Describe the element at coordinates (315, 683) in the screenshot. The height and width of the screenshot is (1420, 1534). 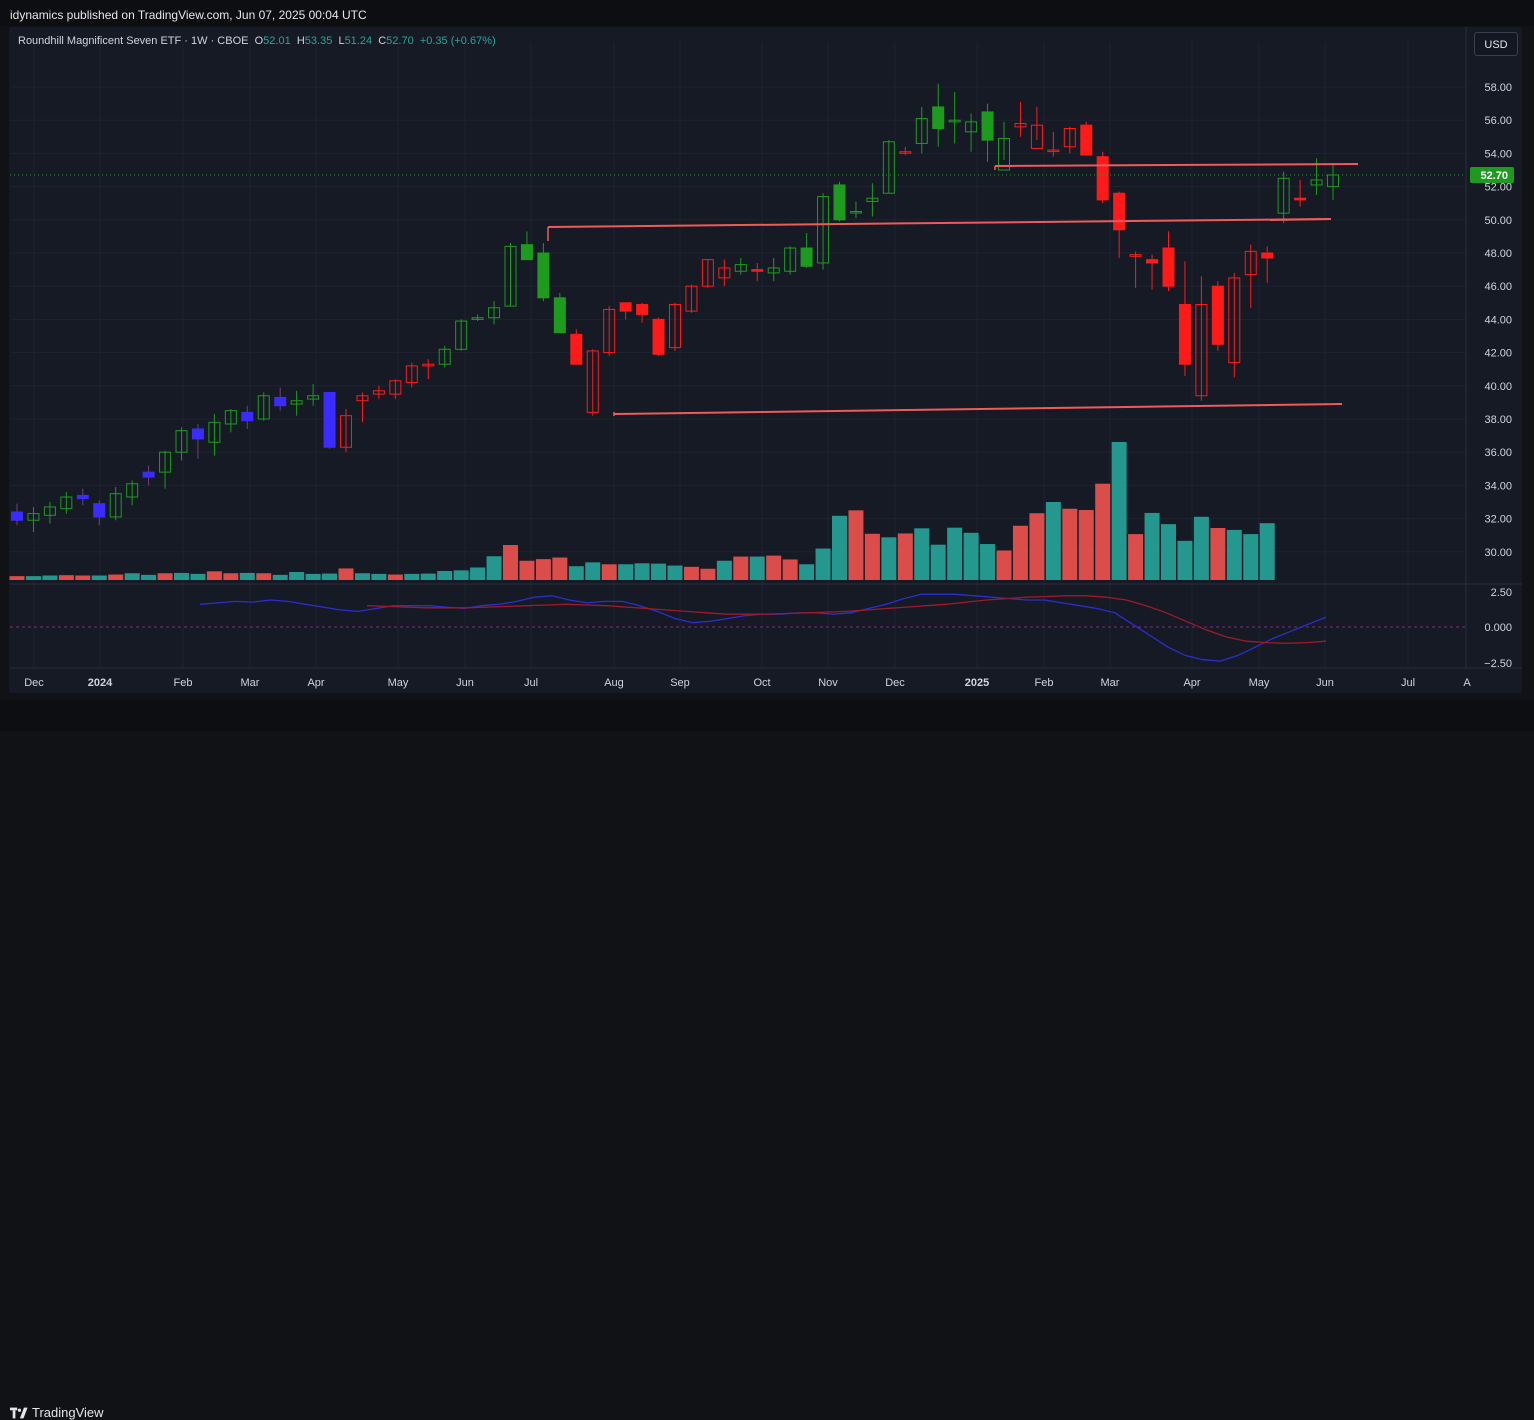
I see `time-tick-label: Apr` at that location.